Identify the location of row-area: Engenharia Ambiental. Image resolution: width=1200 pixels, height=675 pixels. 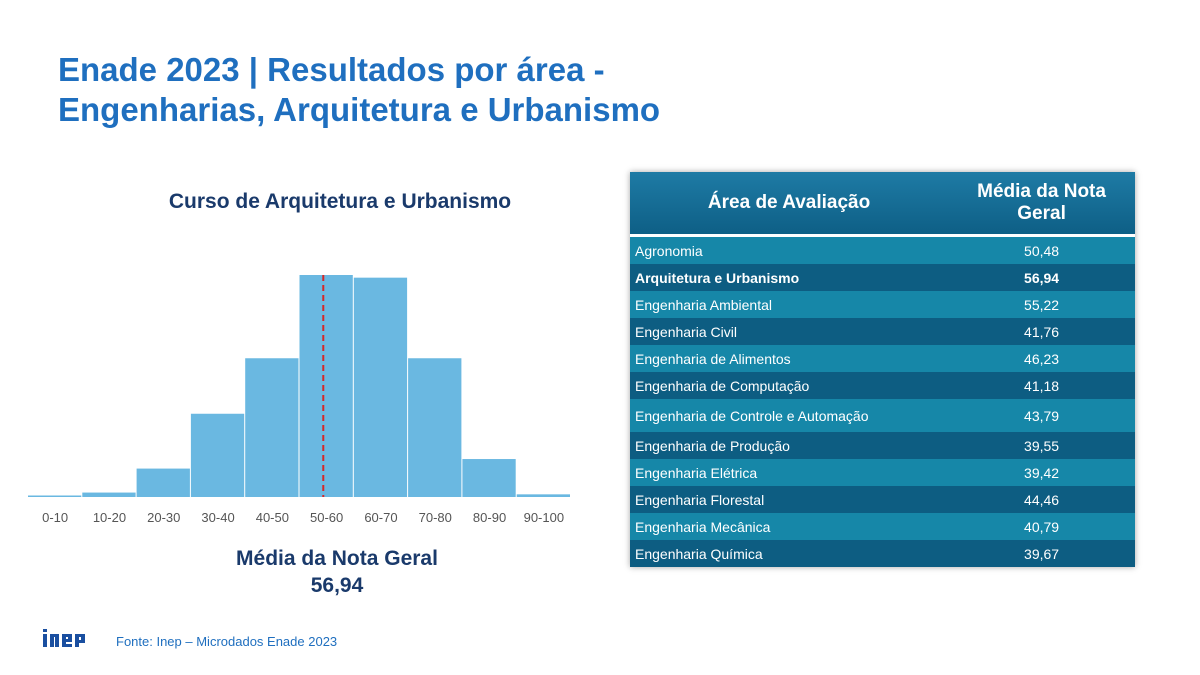
(789, 304).